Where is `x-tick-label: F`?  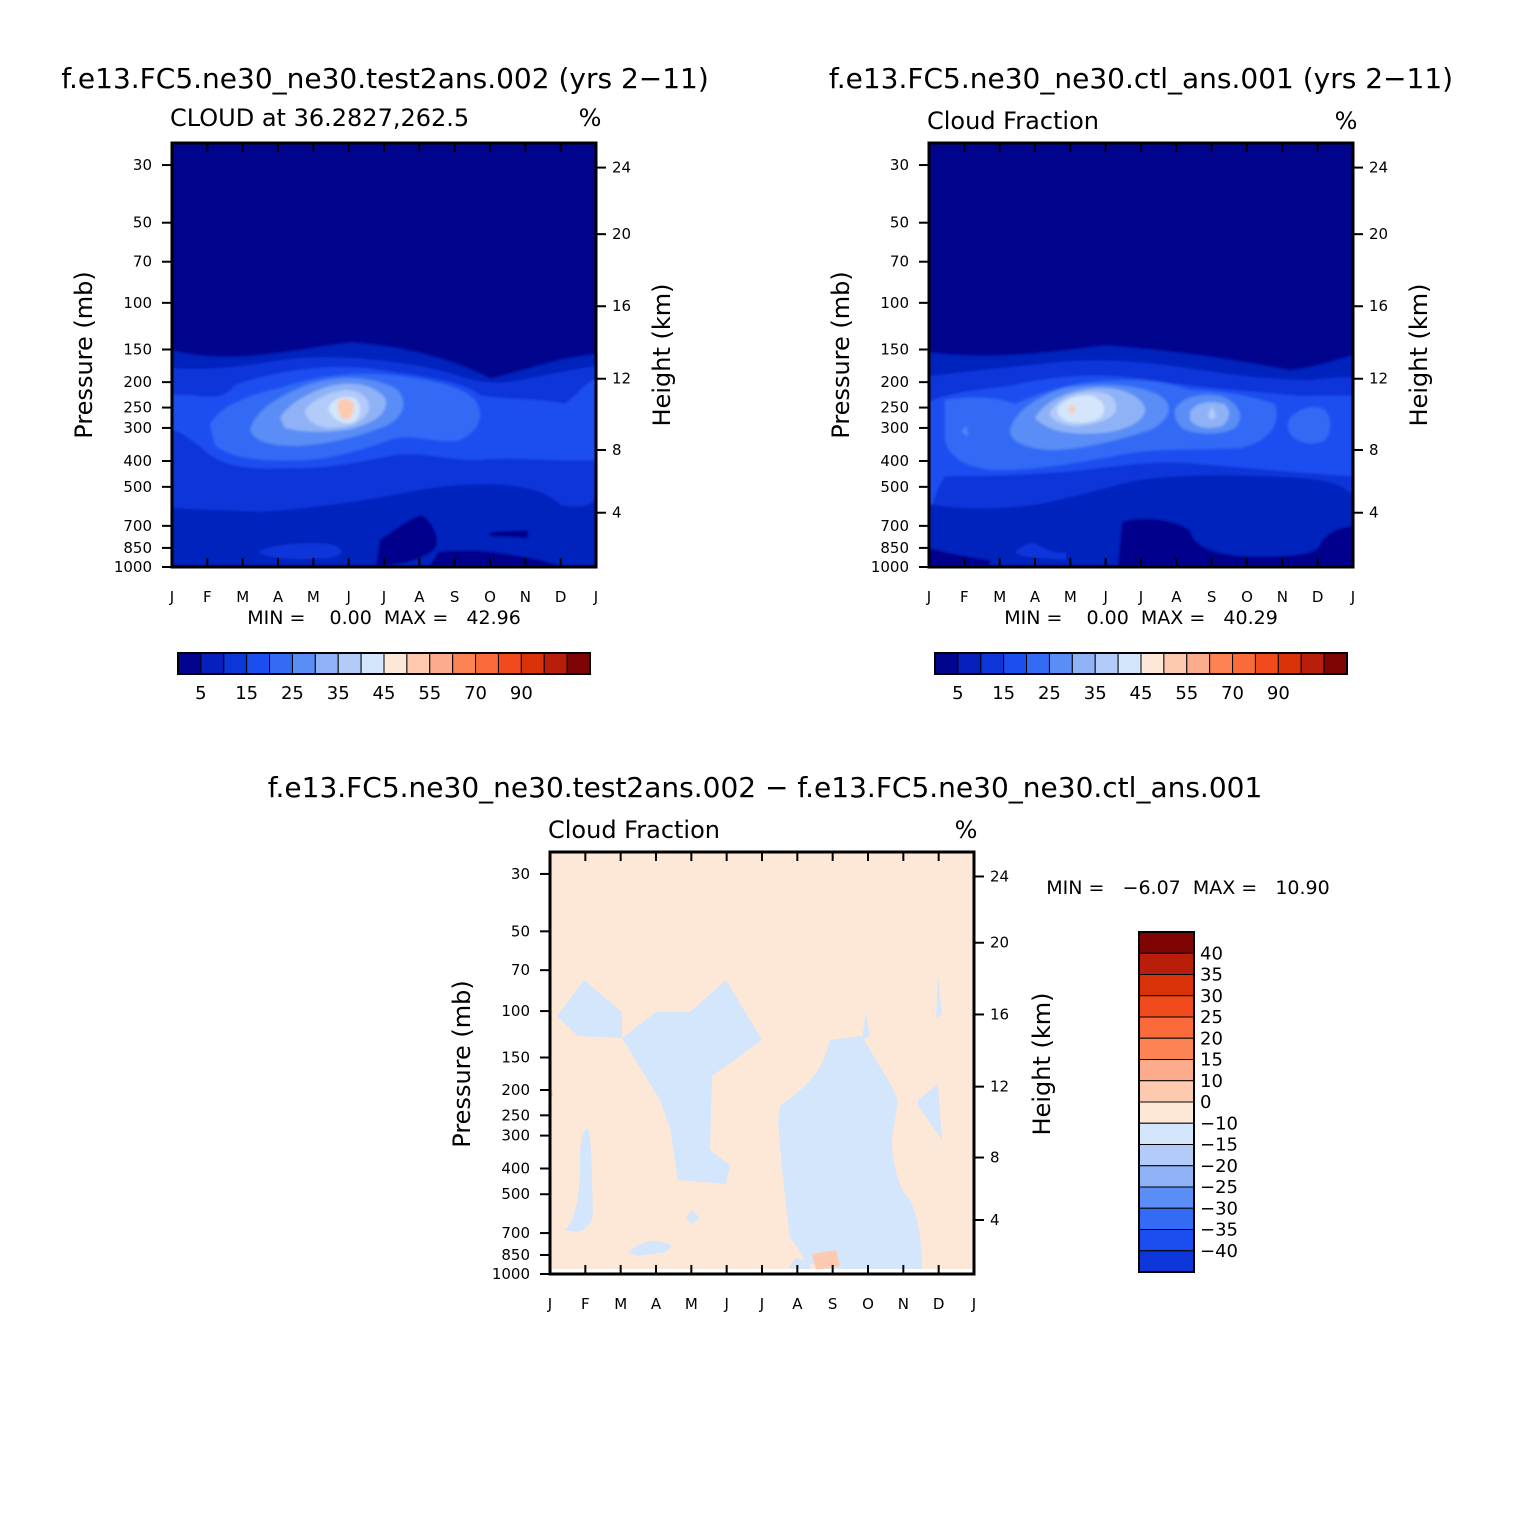 x-tick-label: F is located at coordinates (585, 1304).